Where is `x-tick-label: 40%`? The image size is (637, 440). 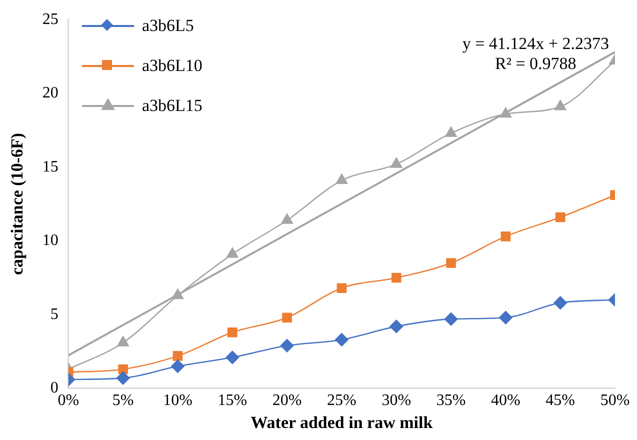
x-tick-label: 40% is located at coordinates (505, 401).